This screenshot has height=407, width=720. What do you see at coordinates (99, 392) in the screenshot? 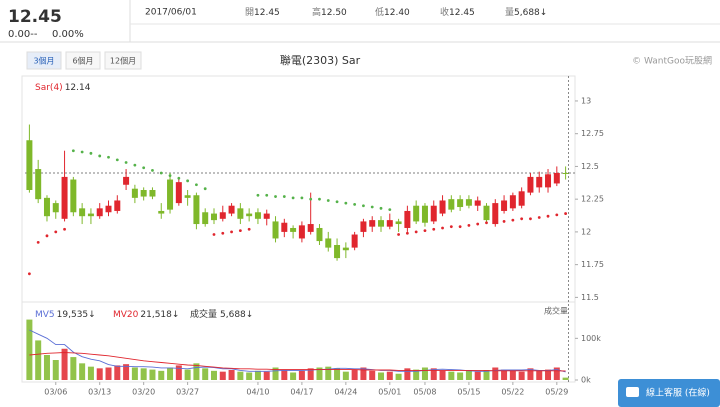
I see `x-tick-label: 03/13` at bounding box center [99, 392].